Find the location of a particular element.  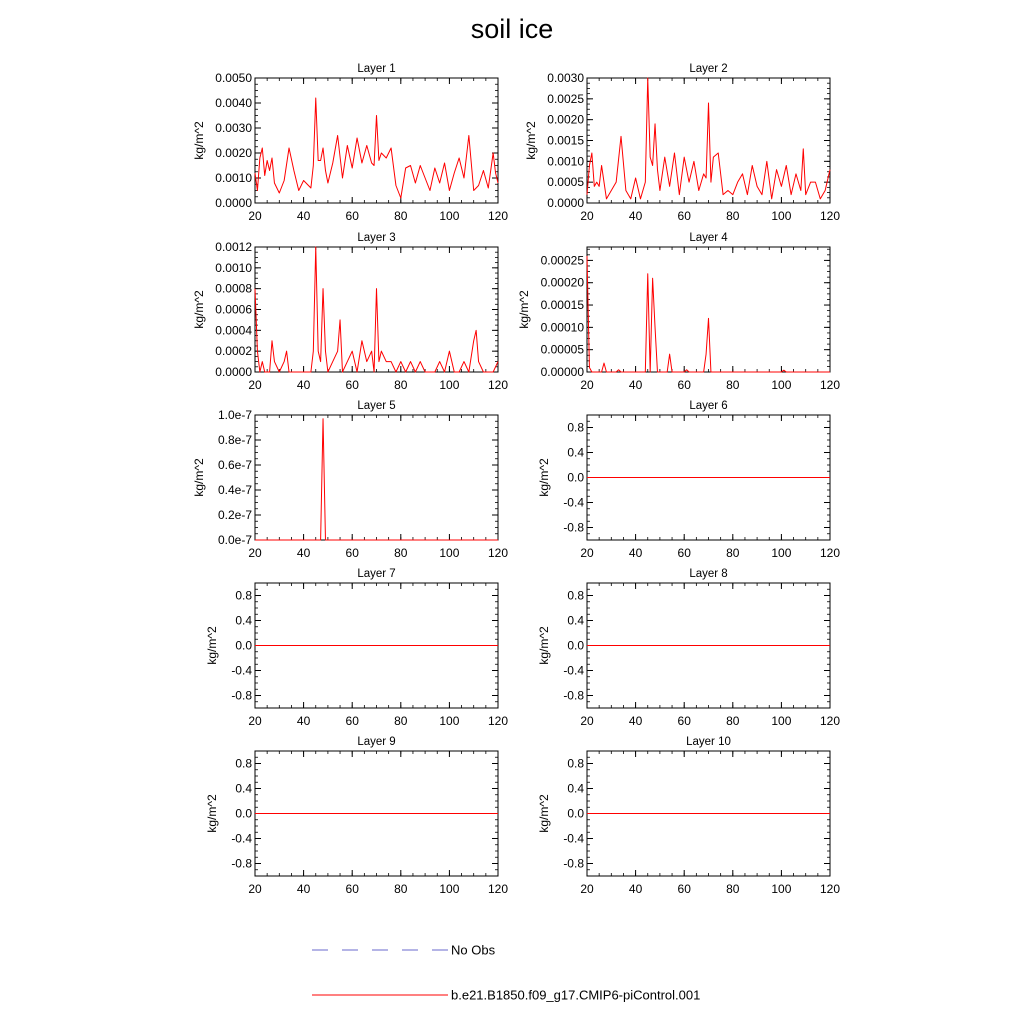

panel-title: Layer 8 is located at coordinates (708, 574).